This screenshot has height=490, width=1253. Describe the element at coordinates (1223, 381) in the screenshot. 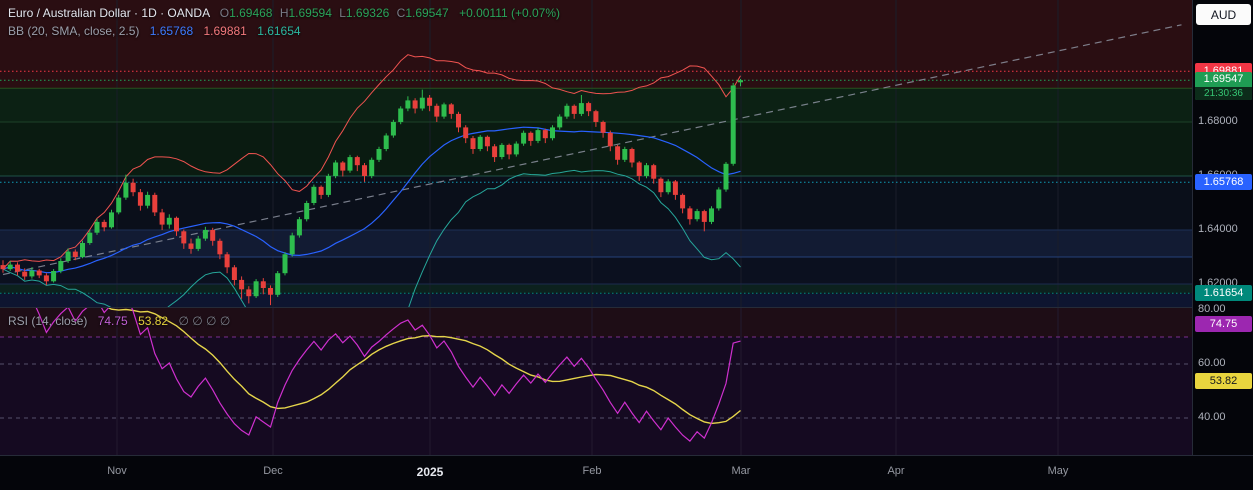

I see `rsi-ma-badge: 53.82` at that location.